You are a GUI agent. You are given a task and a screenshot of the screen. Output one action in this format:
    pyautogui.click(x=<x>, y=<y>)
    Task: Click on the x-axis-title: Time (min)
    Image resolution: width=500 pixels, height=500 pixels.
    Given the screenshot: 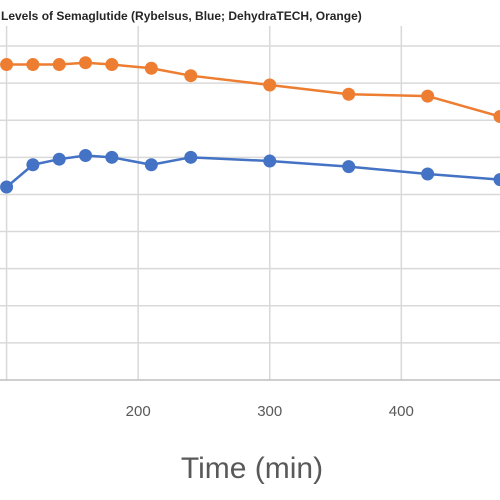 What is the action you would take?
    pyautogui.click(x=252, y=468)
    